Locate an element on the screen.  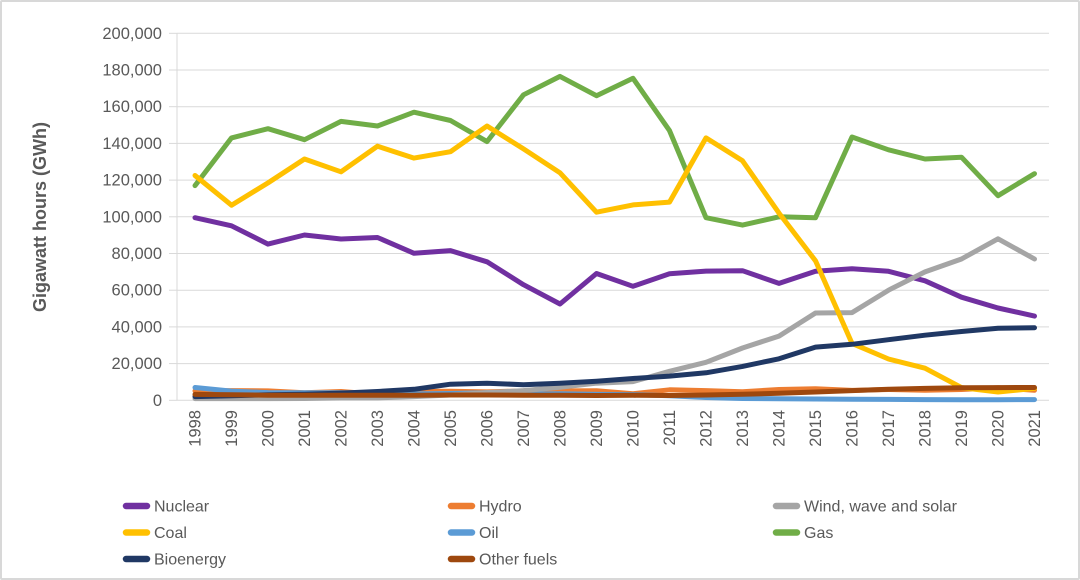
y-tick-label: 200,000 is located at coordinates (132, 34).